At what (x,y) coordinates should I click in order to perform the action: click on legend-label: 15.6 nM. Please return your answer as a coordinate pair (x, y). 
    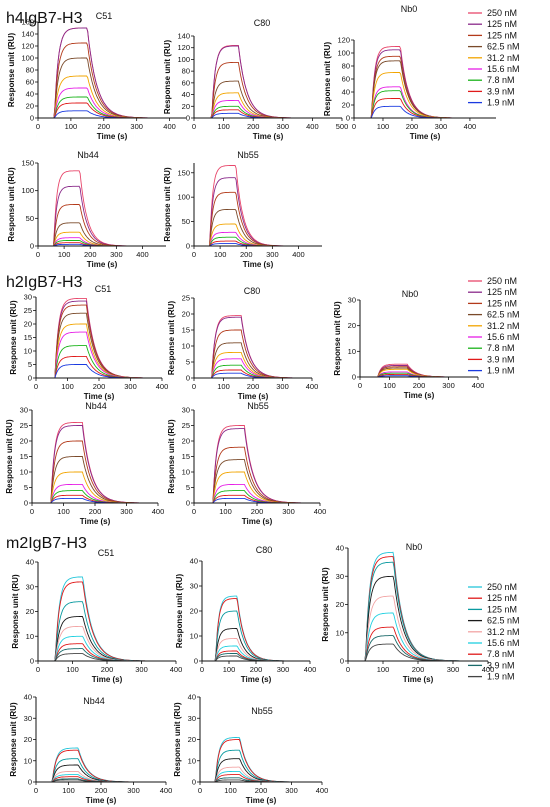
    Looking at the image, I should click on (503, 69).